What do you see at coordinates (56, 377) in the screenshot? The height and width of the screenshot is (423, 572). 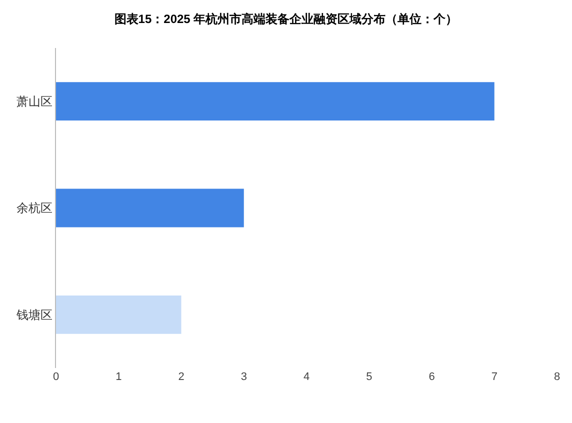 I see `x-tick-label: 0` at bounding box center [56, 377].